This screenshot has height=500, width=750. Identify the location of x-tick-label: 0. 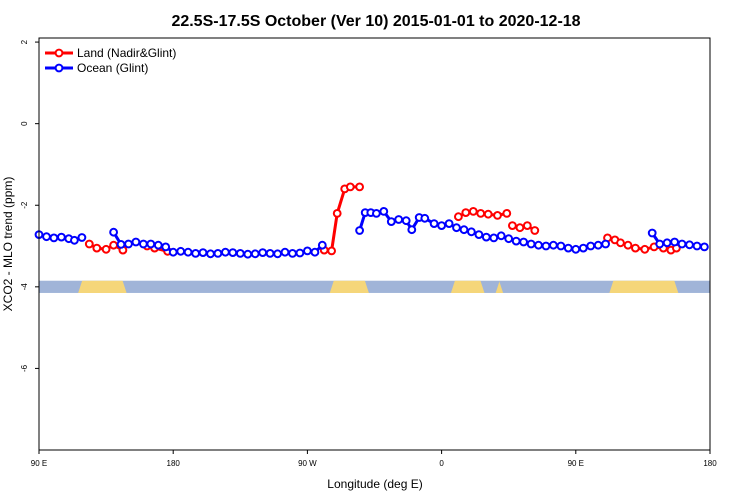
(441, 463).